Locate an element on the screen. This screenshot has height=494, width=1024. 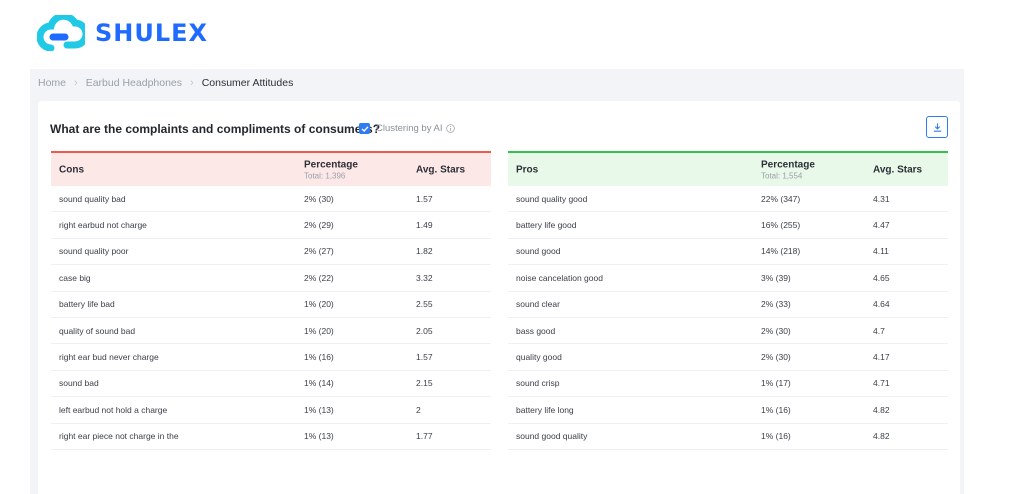
row-avg-stars: 4.11 is located at coordinates (881, 251).